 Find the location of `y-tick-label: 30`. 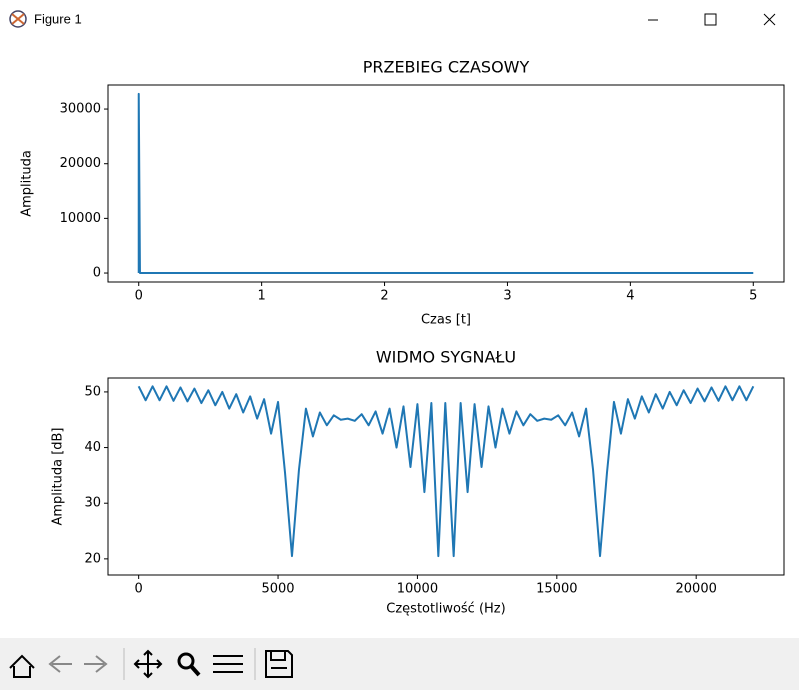

y-tick-label: 30 is located at coordinates (92, 503).